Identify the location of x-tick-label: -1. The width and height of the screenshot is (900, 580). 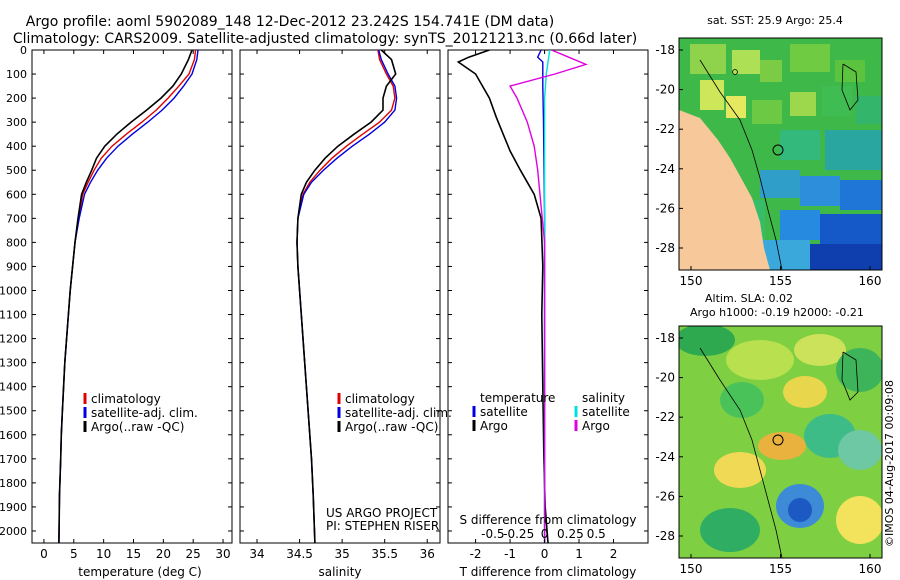
(510, 554).